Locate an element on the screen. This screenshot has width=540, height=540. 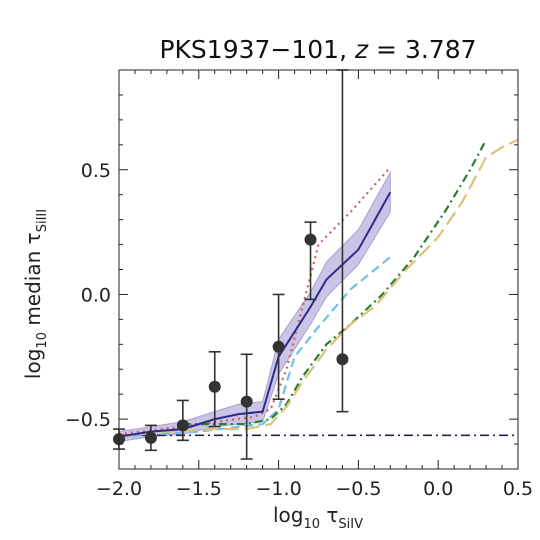
x-tick-label: −2.0 is located at coordinates (119, 489).